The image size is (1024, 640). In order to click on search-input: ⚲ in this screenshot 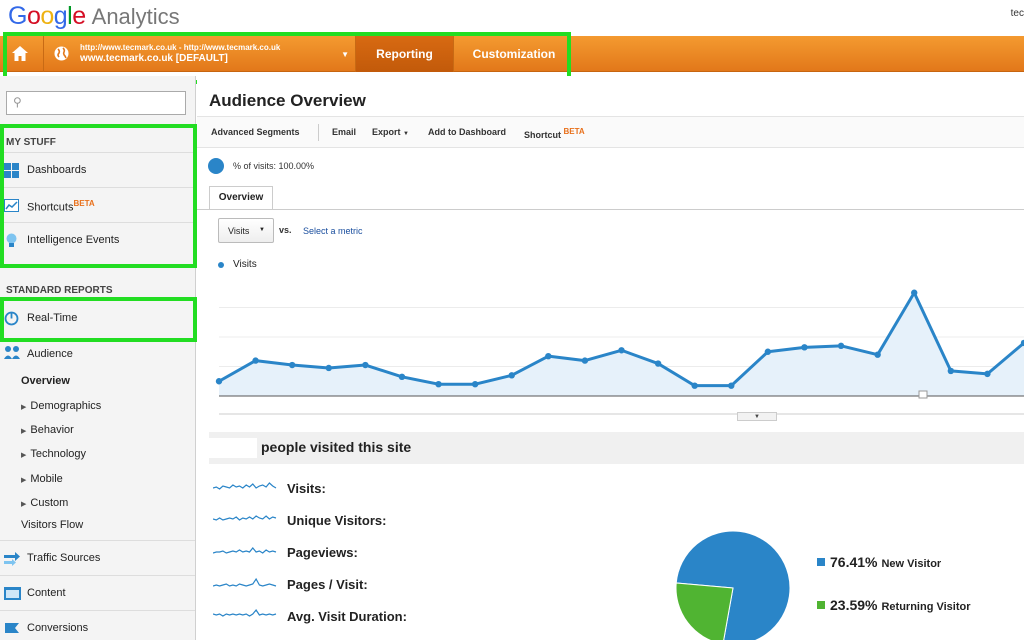, I will do `click(96, 103)`.